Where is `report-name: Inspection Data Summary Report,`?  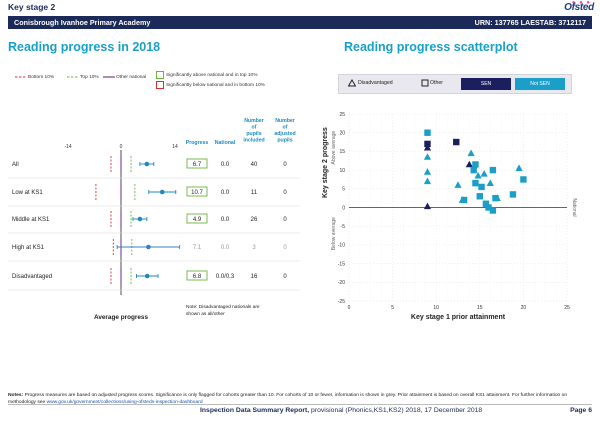 report-name: Inspection Data Summary Report, is located at coordinates (255, 410).